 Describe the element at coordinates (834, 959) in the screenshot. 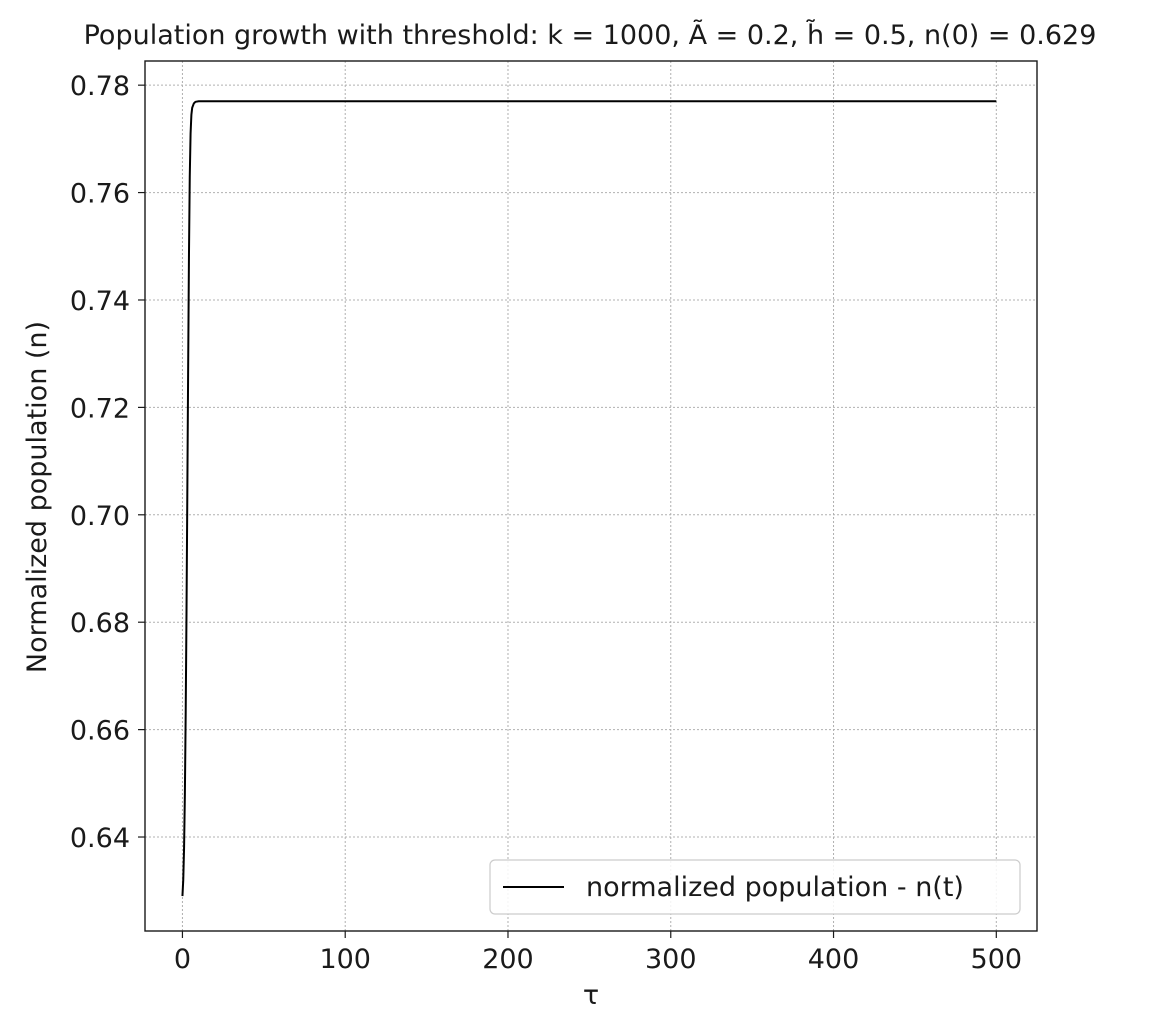

I see `x-tick-label: 400` at that location.